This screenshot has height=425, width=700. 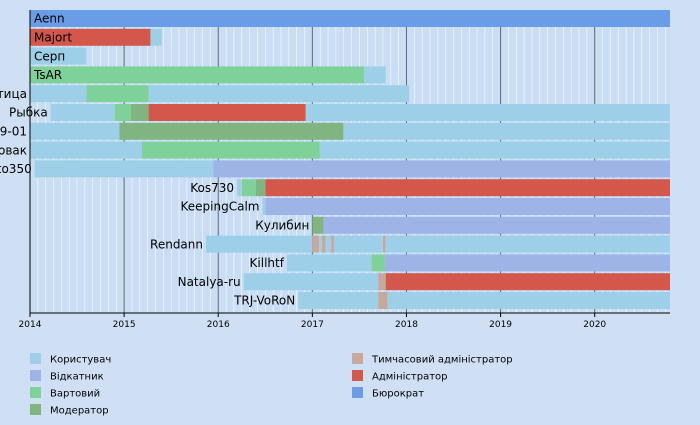 I want to click on legend-item-moderator: Модератор, so click(x=69, y=410).